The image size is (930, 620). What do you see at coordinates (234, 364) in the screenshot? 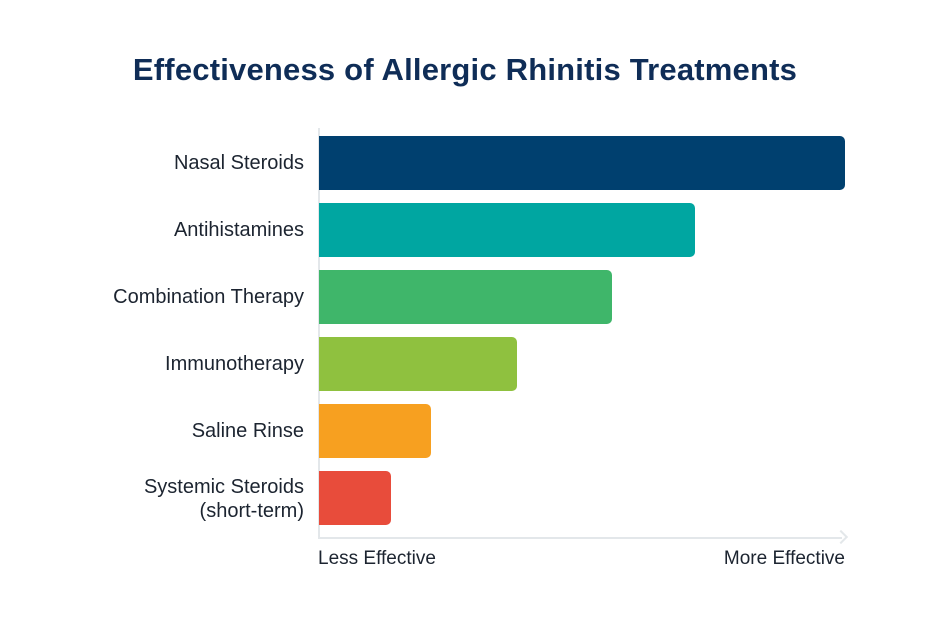
I see `category-label-immunotherapy: Immunotherapy` at bounding box center [234, 364].